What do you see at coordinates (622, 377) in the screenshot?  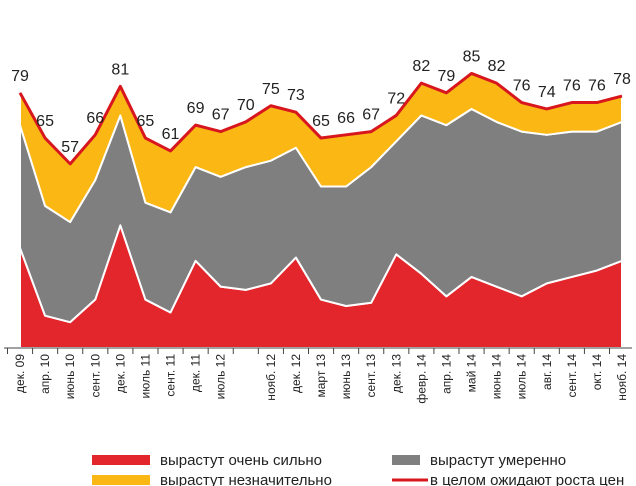 I see `x-tick-label: нояб. 14` at bounding box center [622, 377].